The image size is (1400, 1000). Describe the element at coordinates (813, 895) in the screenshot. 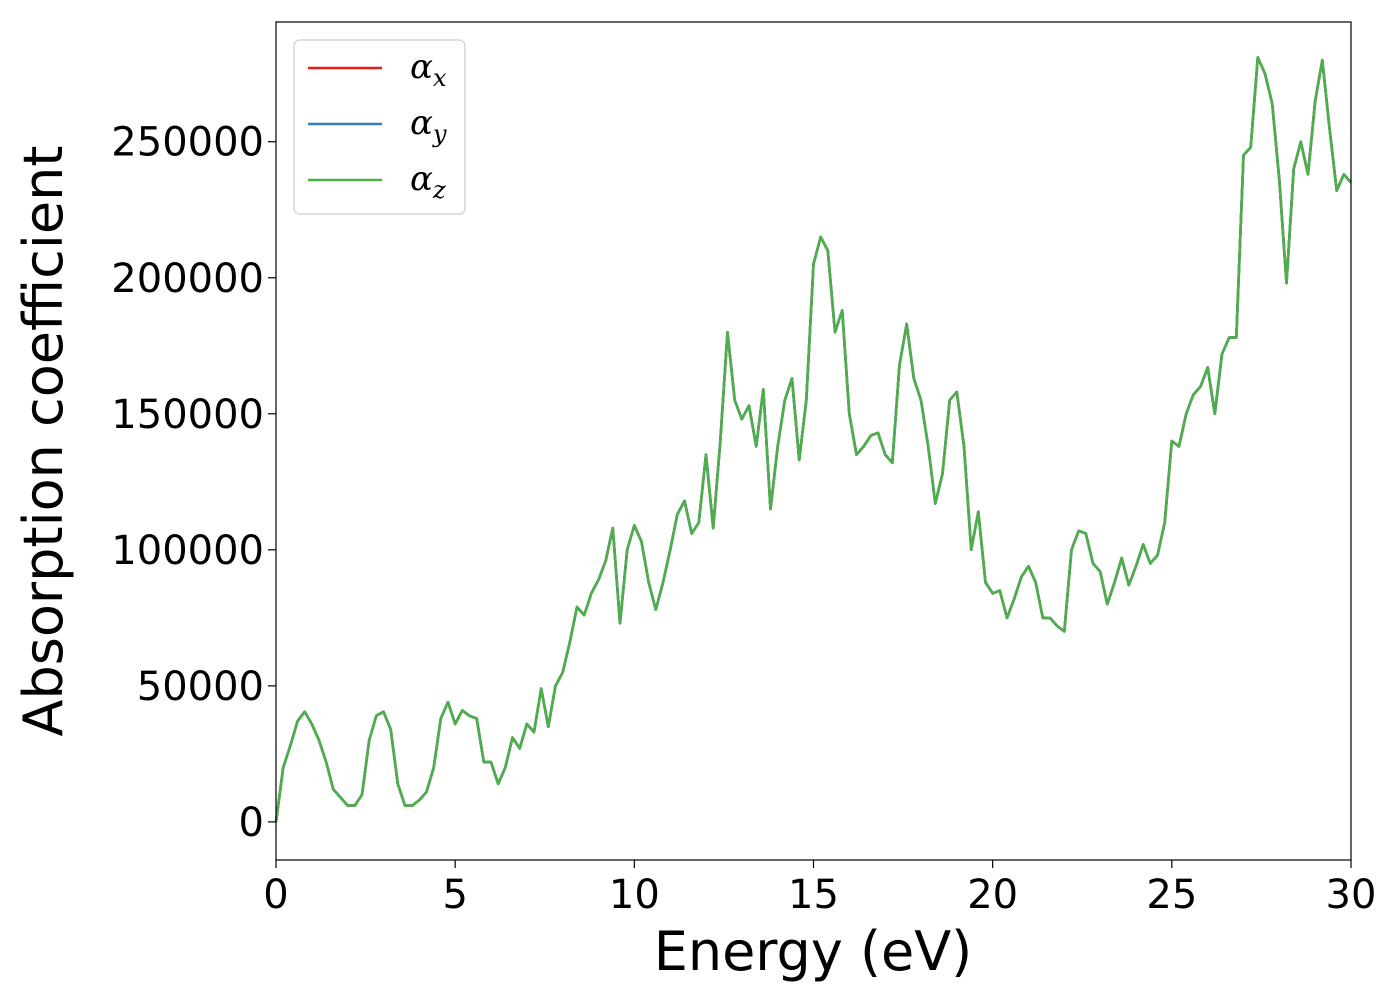

I see `x-tick-label: 15` at that location.